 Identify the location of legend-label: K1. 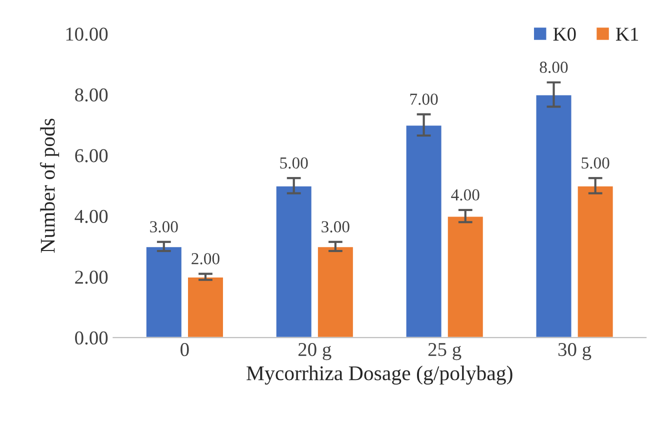
(627, 34).